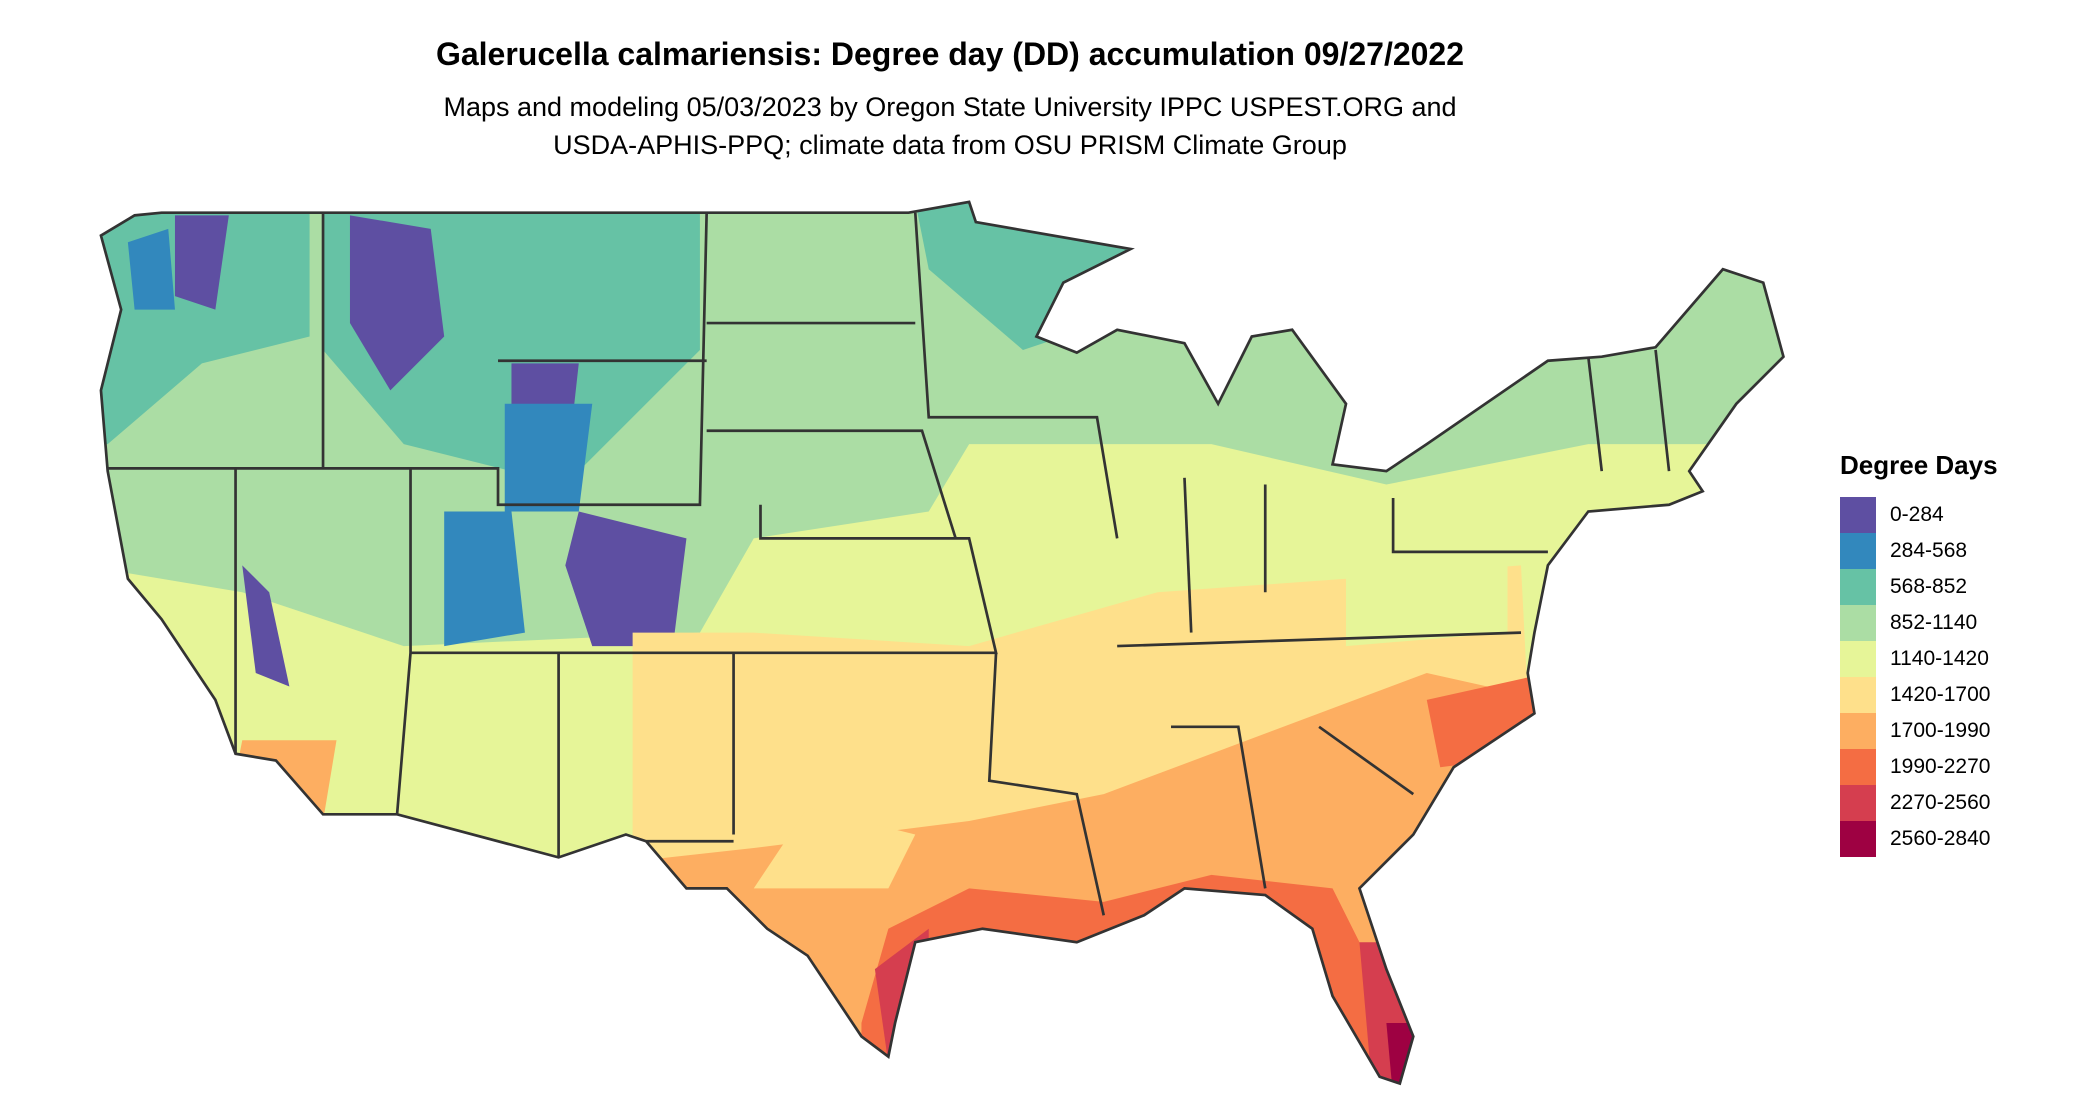 Image resolution: width=2100 pixels, height=1116 pixels. What do you see at coordinates (1934, 622) in the screenshot?
I see `legend-label: 852-1140` at bounding box center [1934, 622].